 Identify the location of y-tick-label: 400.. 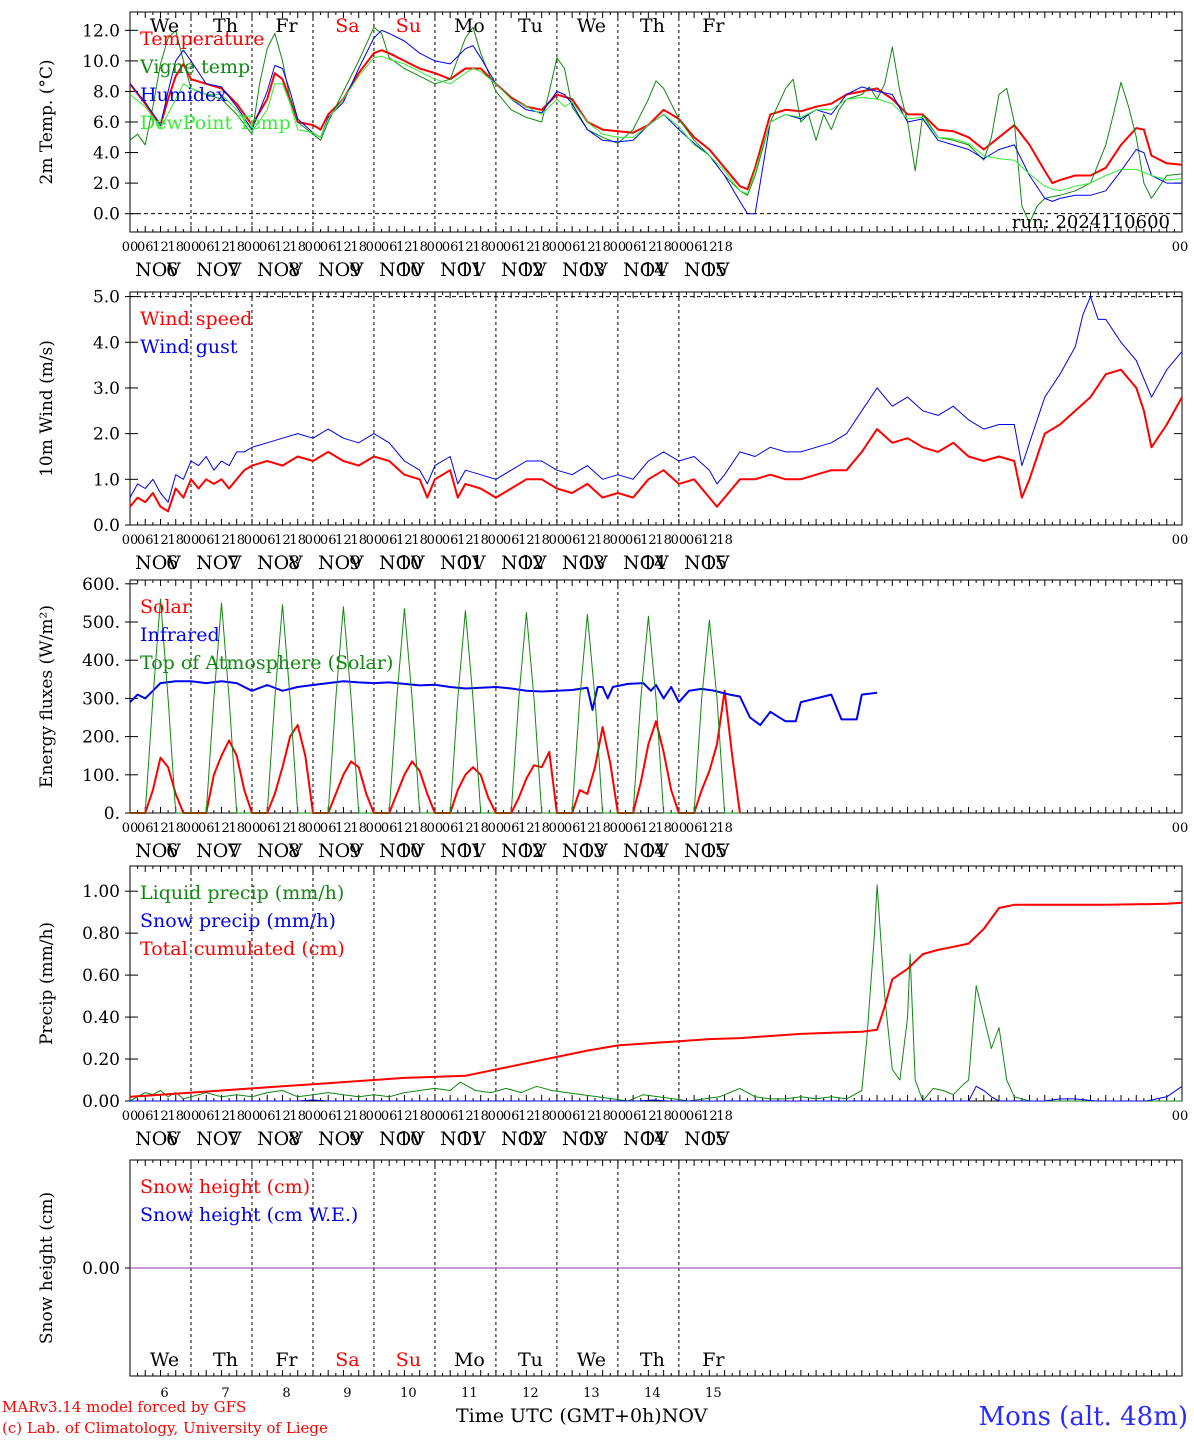
(101, 661).